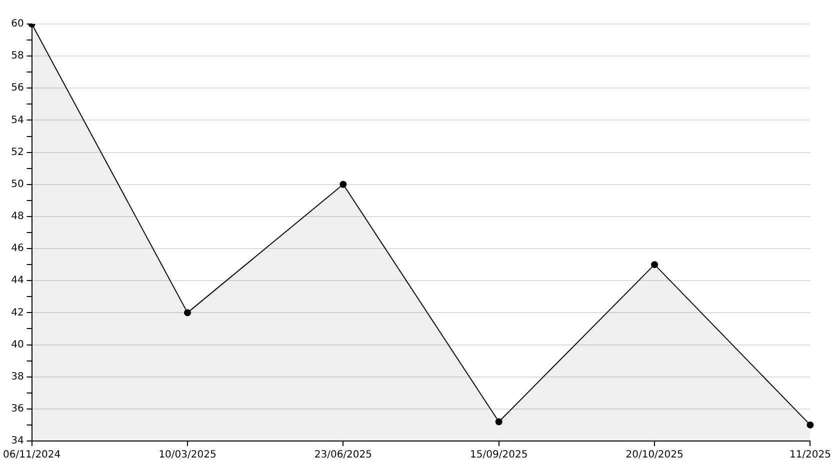 This screenshot has width=834, height=468. What do you see at coordinates (655, 455) in the screenshot?
I see `x-tick-label: 20/10/2025` at bounding box center [655, 455].